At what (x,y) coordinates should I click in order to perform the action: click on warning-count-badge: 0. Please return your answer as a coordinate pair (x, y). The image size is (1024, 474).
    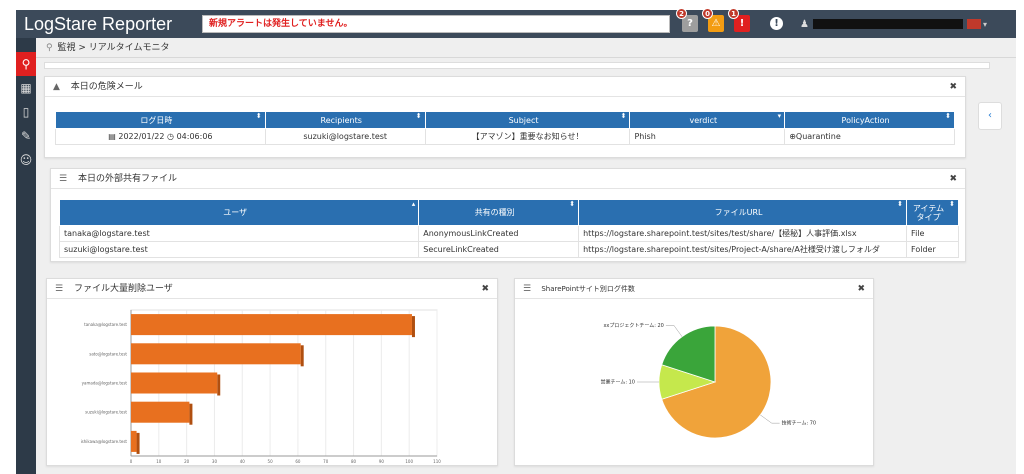
    Looking at the image, I should click on (707, 13).